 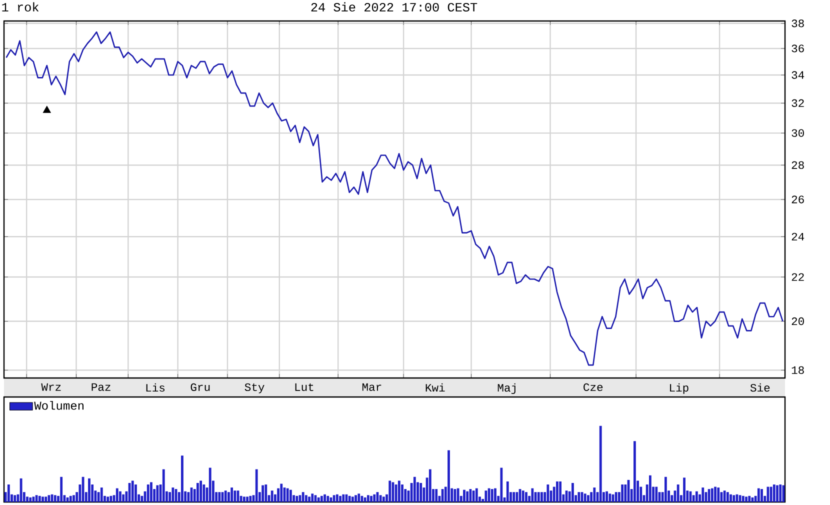 I want to click on x-tick-label: Gru, so click(x=200, y=387).